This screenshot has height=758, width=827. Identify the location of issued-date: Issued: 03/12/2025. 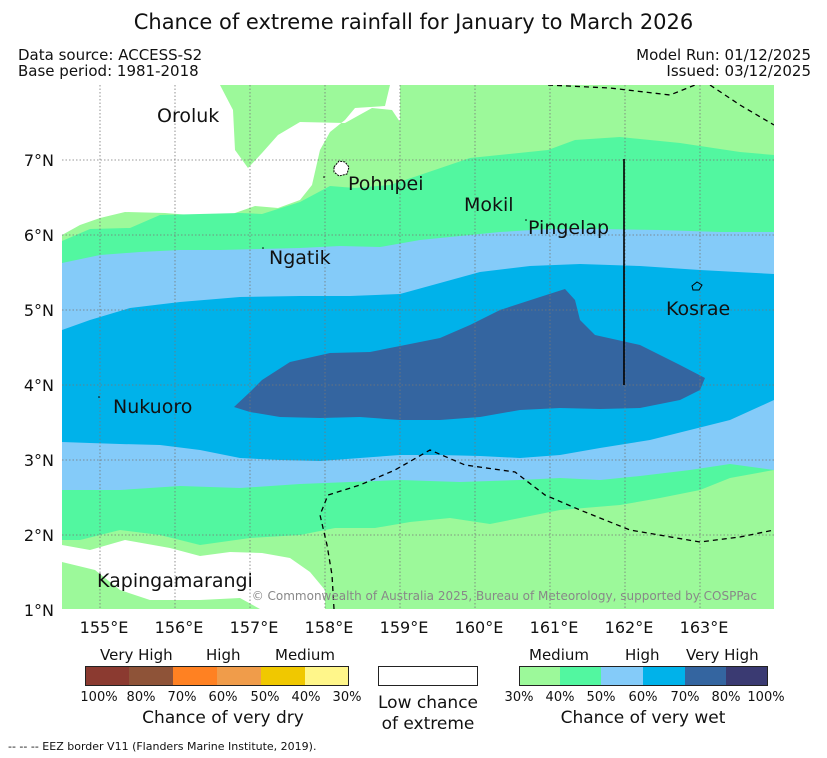
(738, 71).